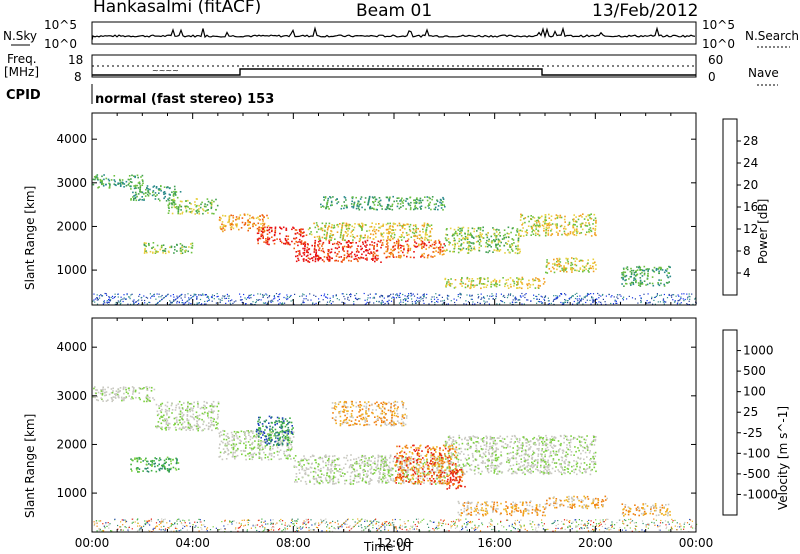  Describe the element at coordinates (185, 99) in the screenshot. I see `cpid-text: normal (fast stereo) 153` at that location.